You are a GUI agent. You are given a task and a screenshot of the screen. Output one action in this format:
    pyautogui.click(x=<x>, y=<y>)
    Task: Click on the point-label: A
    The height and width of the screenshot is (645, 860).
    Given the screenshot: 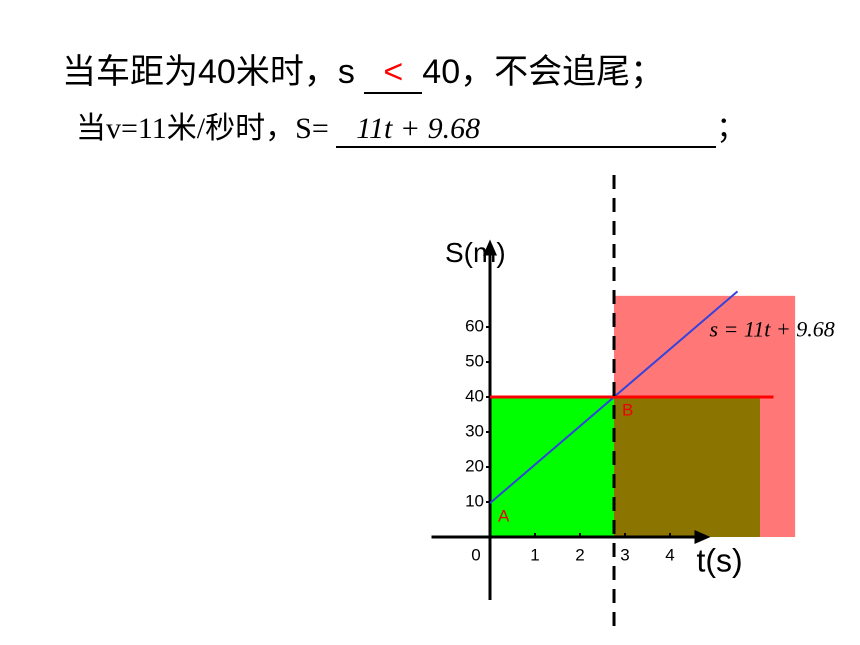 What is the action you would take?
    pyautogui.click(x=504, y=516)
    